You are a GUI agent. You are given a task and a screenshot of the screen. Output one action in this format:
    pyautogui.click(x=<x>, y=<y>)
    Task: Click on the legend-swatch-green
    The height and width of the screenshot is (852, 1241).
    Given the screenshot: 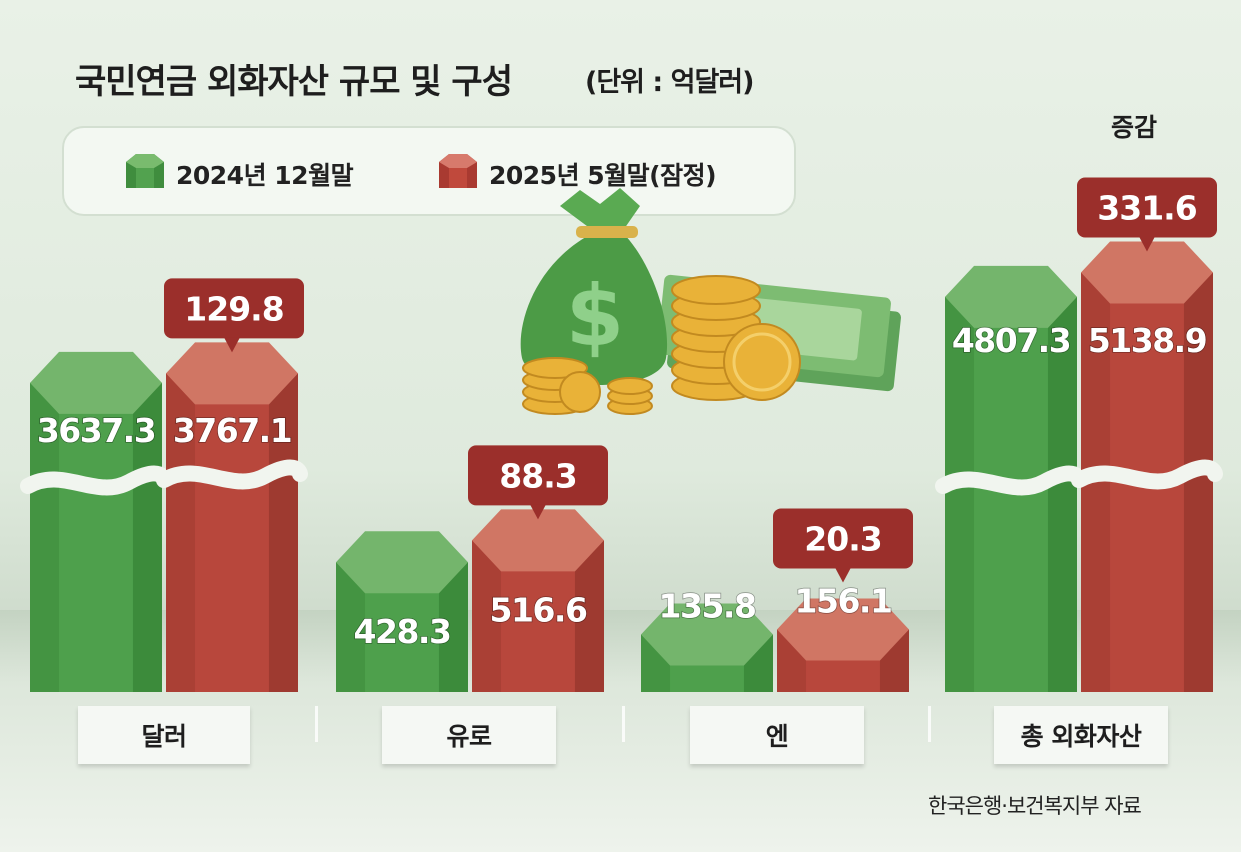 What is the action you would take?
    pyautogui.click(x=145, y=171)
    